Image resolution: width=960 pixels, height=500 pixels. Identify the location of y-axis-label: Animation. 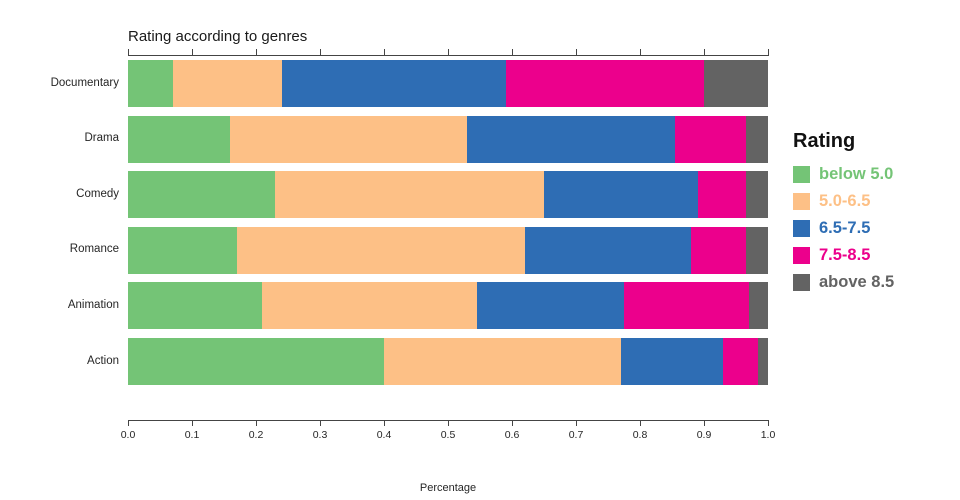
(93, 304).